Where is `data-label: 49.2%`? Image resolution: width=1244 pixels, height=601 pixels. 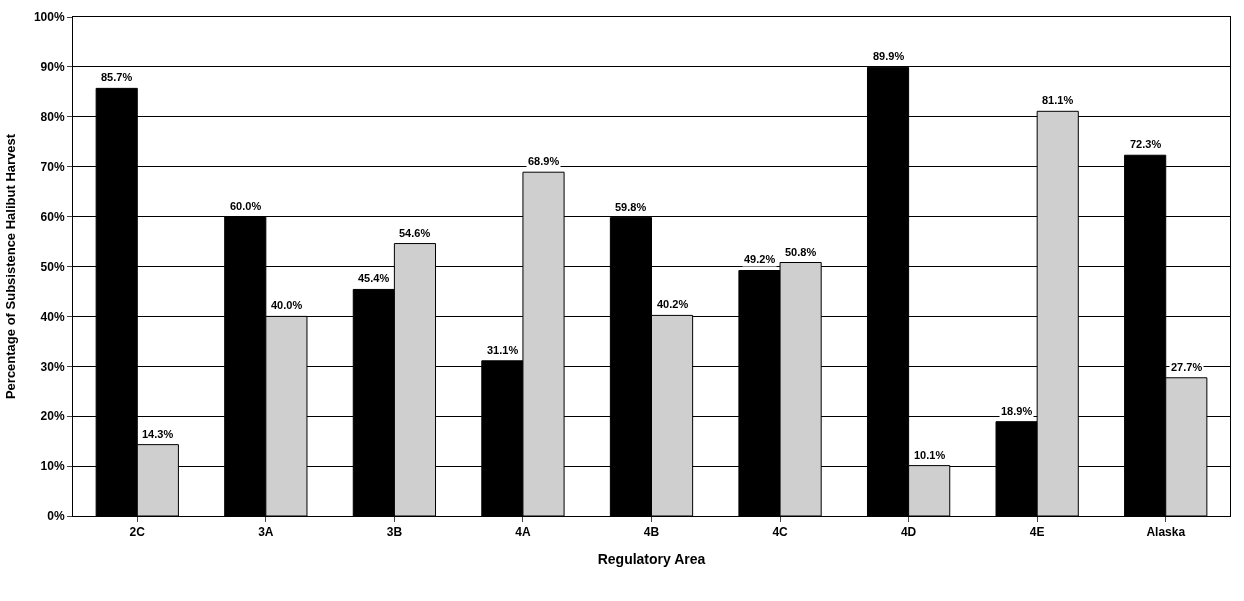
data-label: 49.2% is located at coordinates (760, 259).